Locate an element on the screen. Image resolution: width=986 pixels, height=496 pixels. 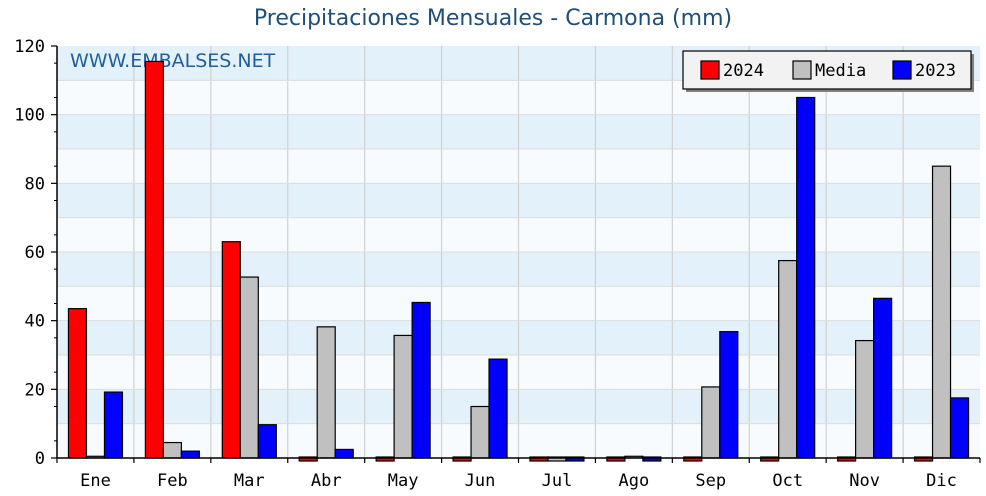
y-tick-label: 60 is located at coordinates (35, 253).